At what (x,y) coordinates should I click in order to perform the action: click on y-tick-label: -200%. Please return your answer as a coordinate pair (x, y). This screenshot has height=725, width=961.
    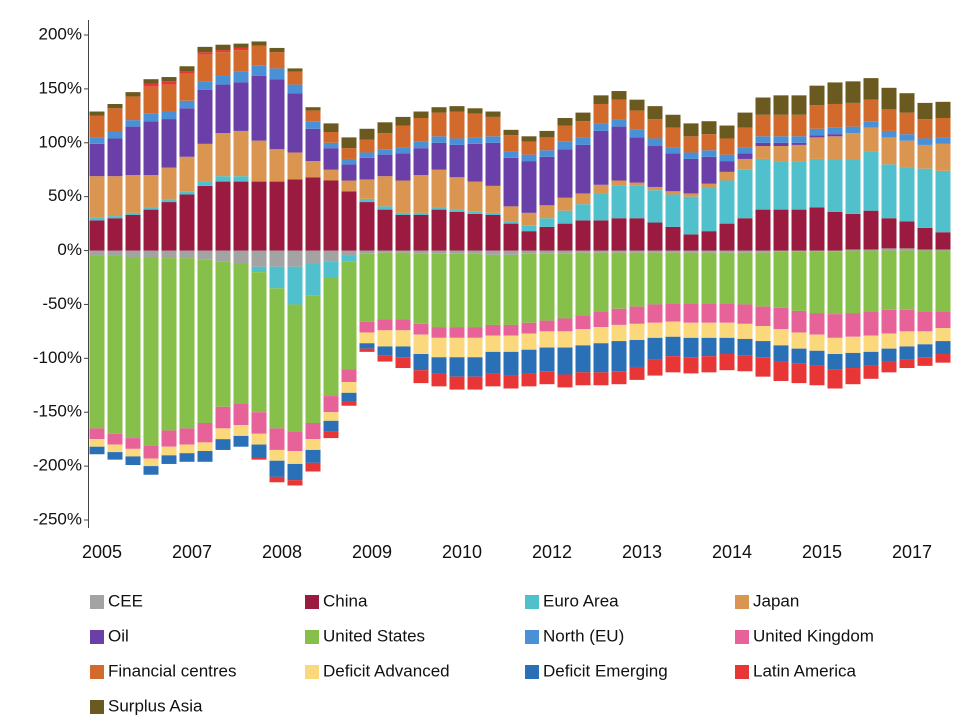
    Looking at the image, I should click on (57, 465).